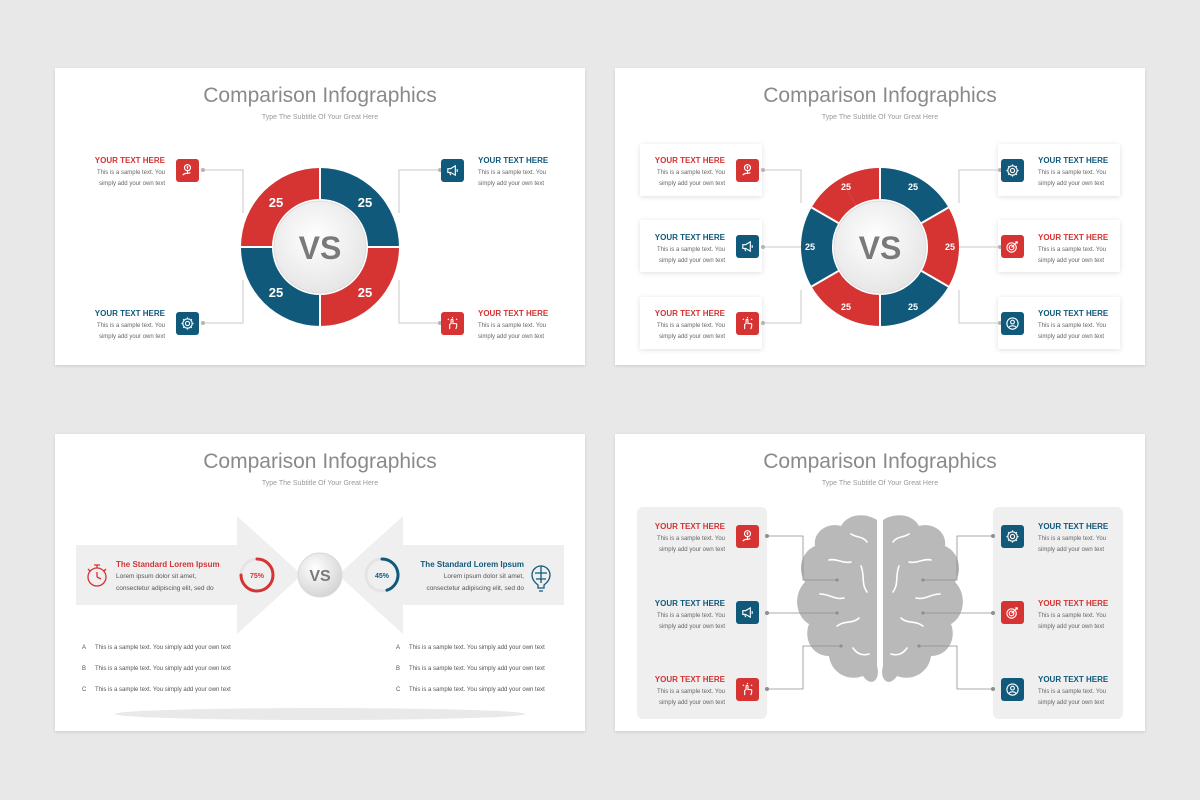 This screenshot has height=800, width=1200. I want to click on row-letter: B, so click(84, 669).